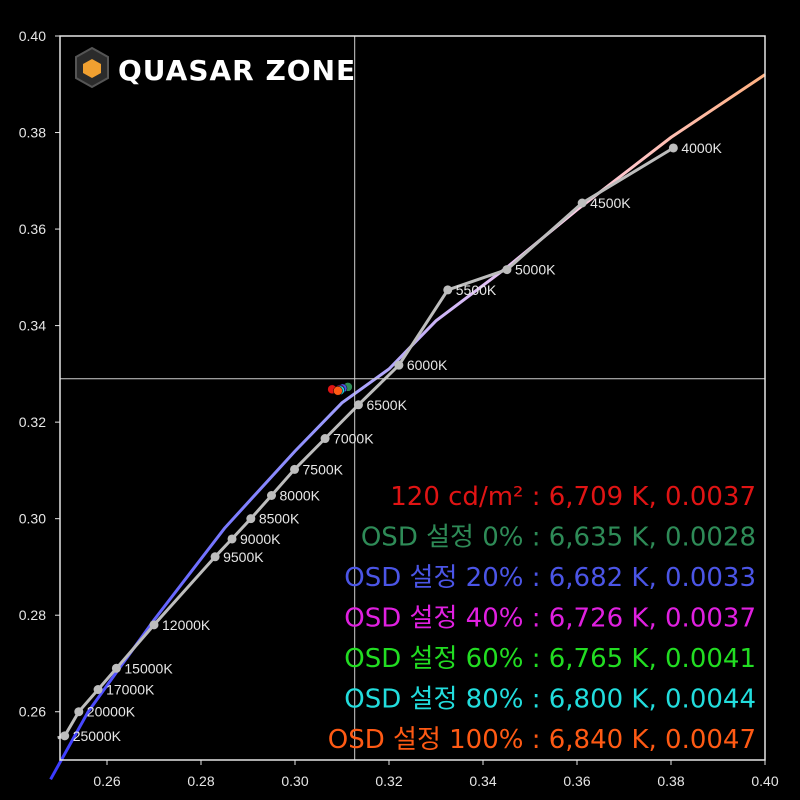 This screenshot has width=800, height=800. Describe the element at coordinates (32, 519) in the screenshot. I see `y-tick-label: 0.30` at that location.